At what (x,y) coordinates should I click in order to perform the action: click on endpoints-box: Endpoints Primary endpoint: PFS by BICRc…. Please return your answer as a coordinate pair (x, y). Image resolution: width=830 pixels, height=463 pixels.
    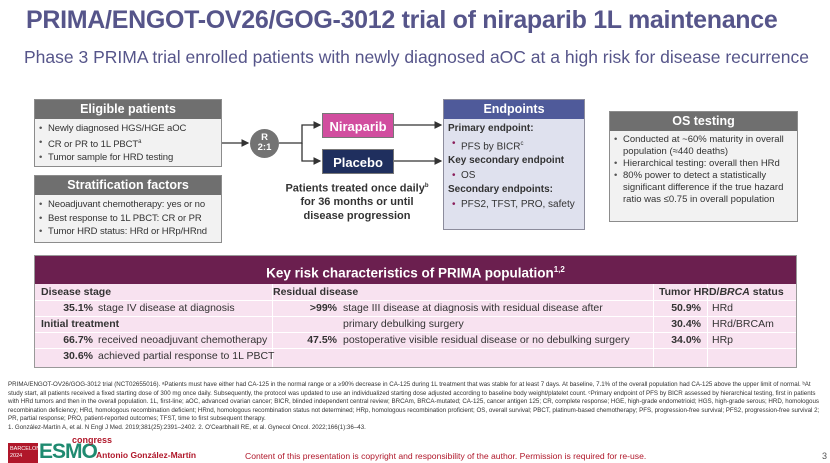
    Looking at the image, I should click on (514, 164).